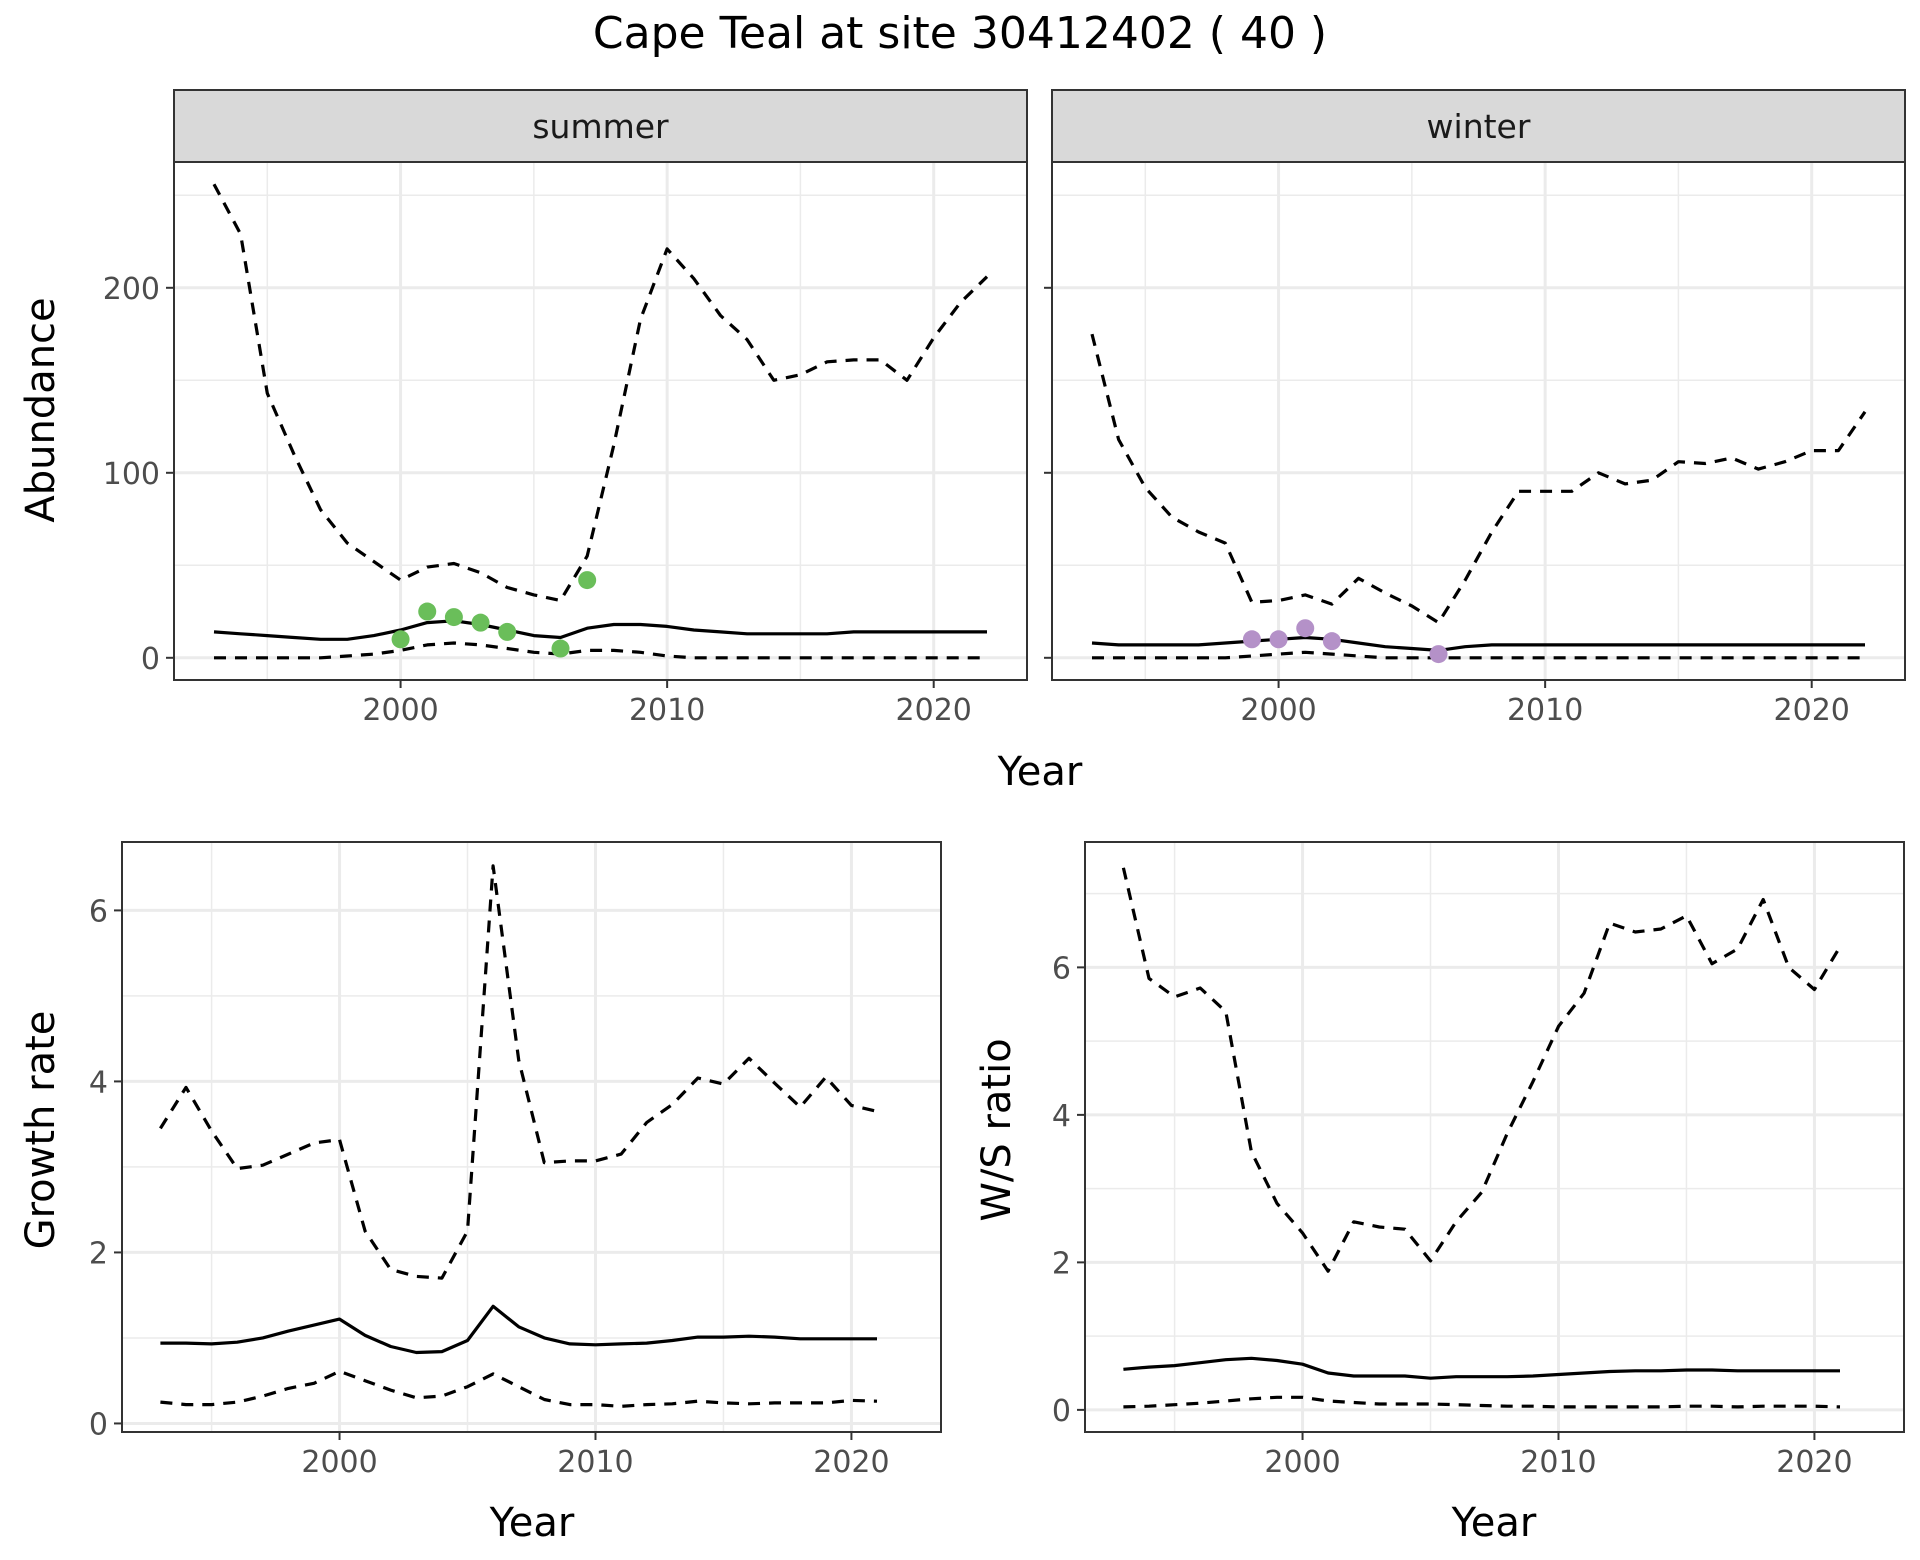  What do you see at coordinates (1302, 1462) in the screenshot?
I see `ratio-x-tick-label: 2000` at bounding box center [1302, 1462].